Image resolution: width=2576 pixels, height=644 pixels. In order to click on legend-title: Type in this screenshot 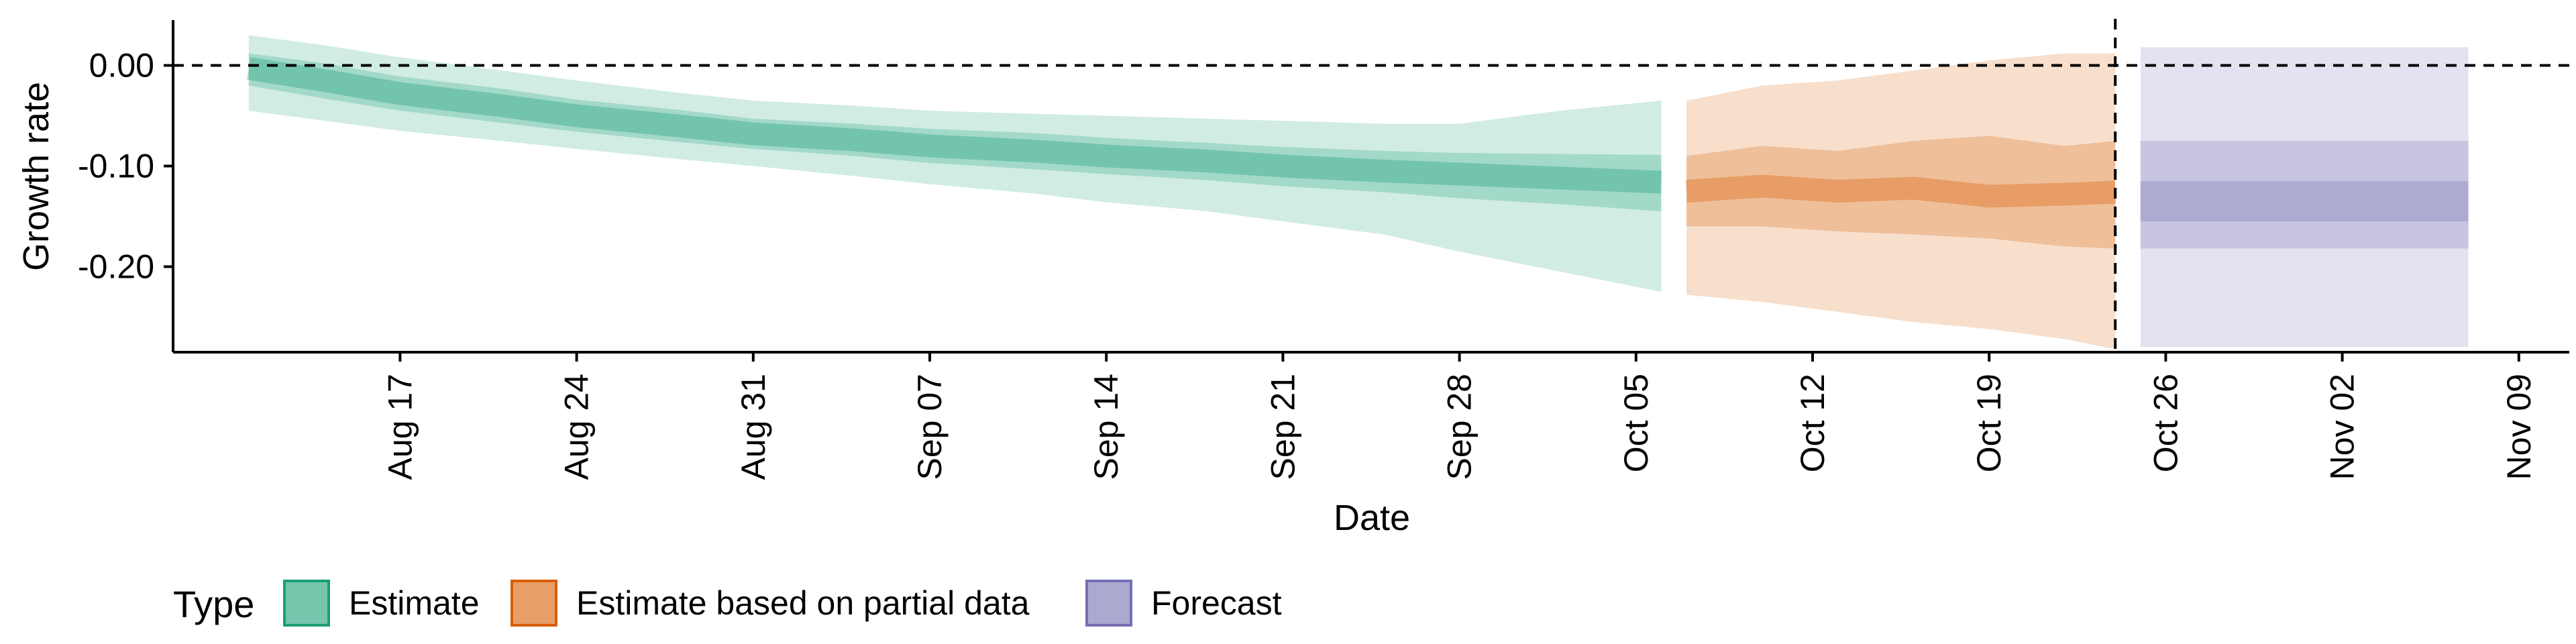, I will do `click(213, 604)`.